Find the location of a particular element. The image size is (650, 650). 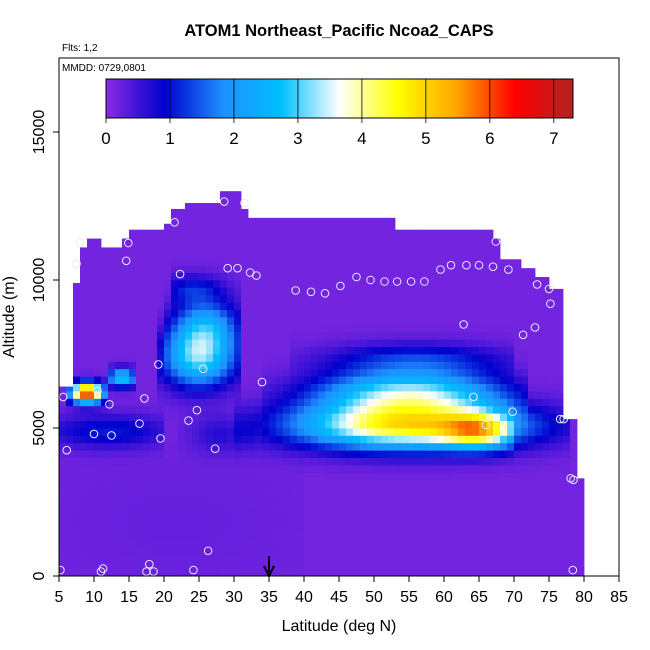

x-axis: 5 10 15 20 25 30 35 40 45 50 55 60 65 70 75 80 85 is located at coordinates (341, 591).